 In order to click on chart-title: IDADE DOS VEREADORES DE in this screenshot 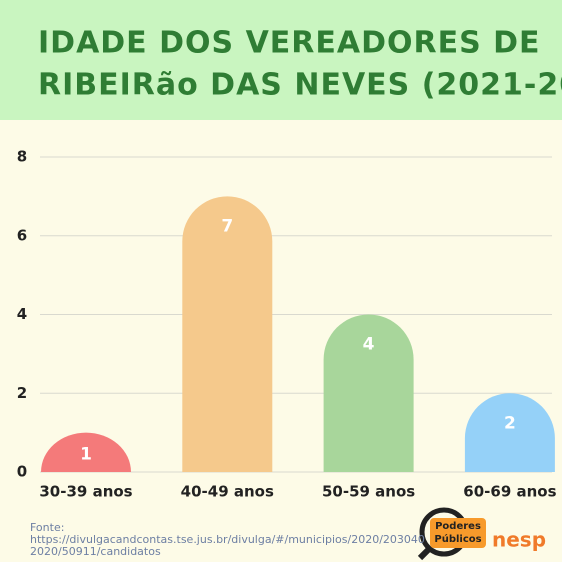, I will do `click(289, 43)`.